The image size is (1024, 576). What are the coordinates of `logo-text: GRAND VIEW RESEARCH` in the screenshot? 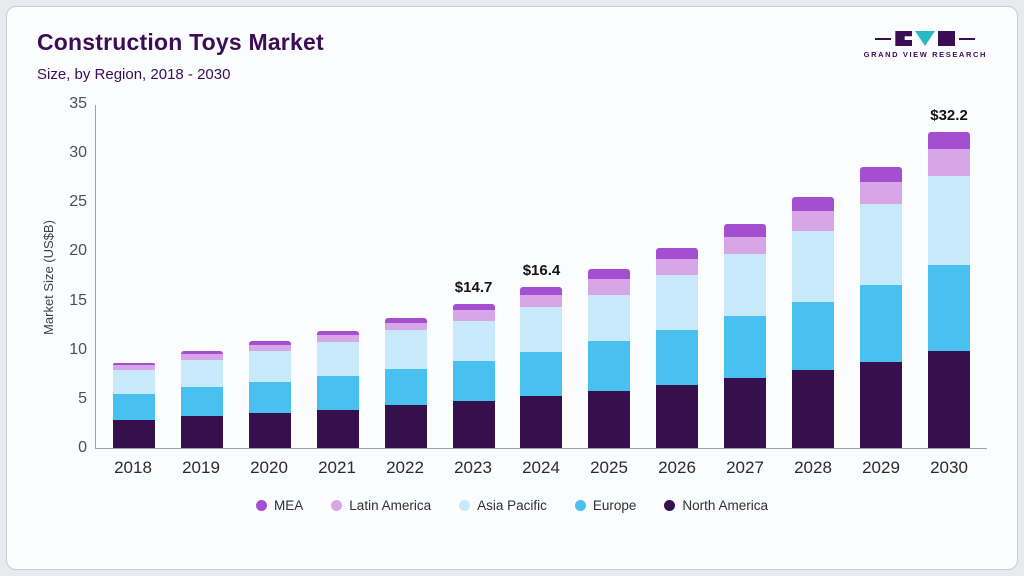 It's located at (925, 54).